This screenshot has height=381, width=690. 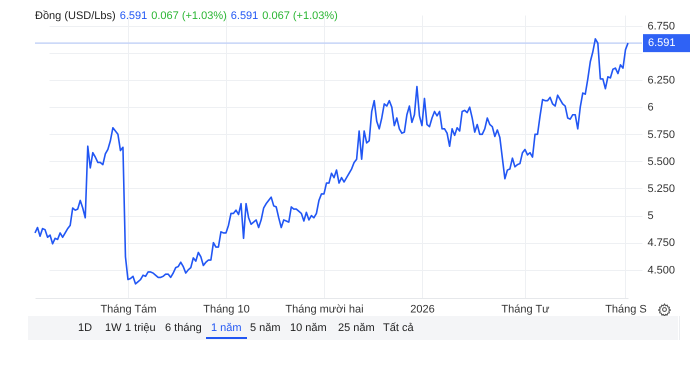 I want to click on y-tick-label: 5, so click(x=651, y=216).